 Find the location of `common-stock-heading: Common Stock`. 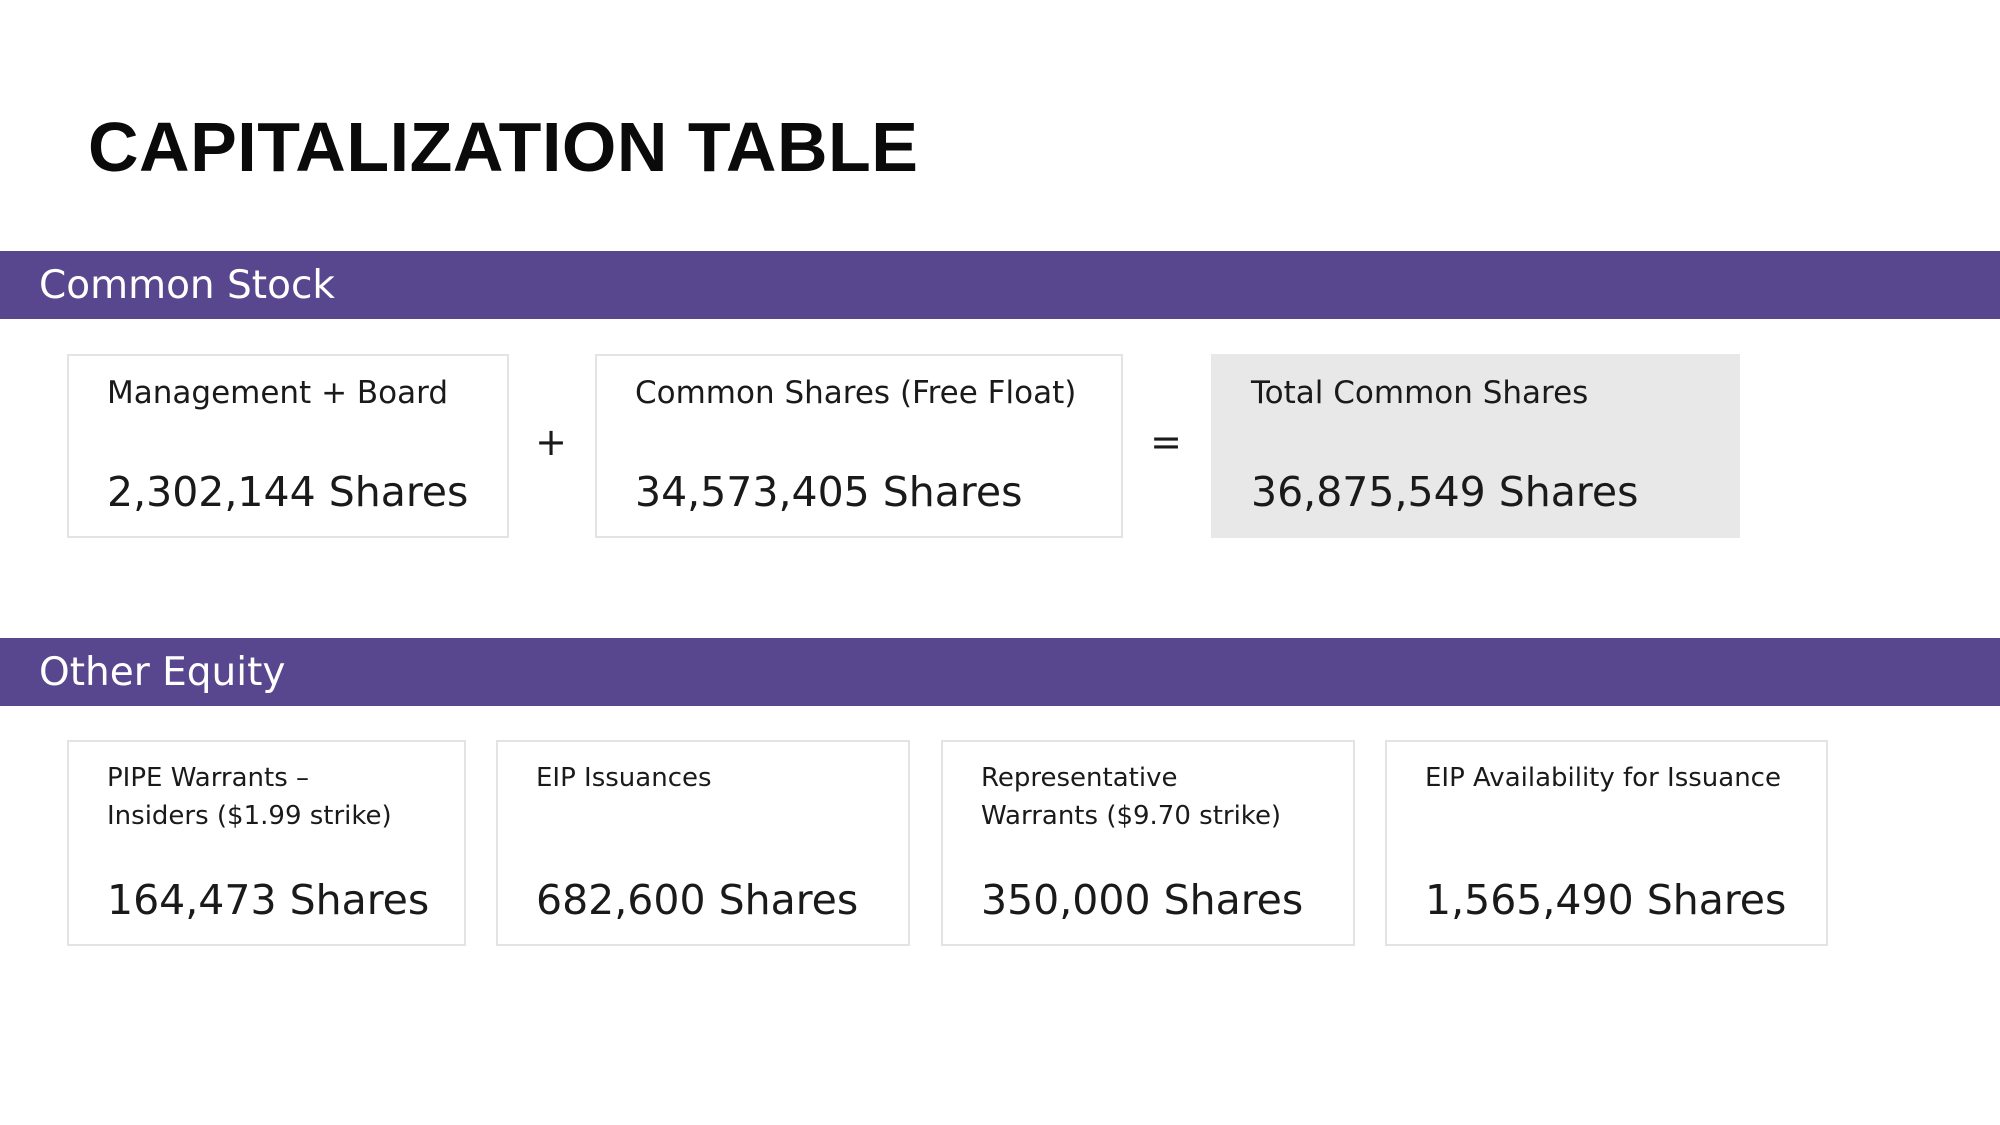

common-stock-heading: Common Stock is located at coordinates (187, 285).